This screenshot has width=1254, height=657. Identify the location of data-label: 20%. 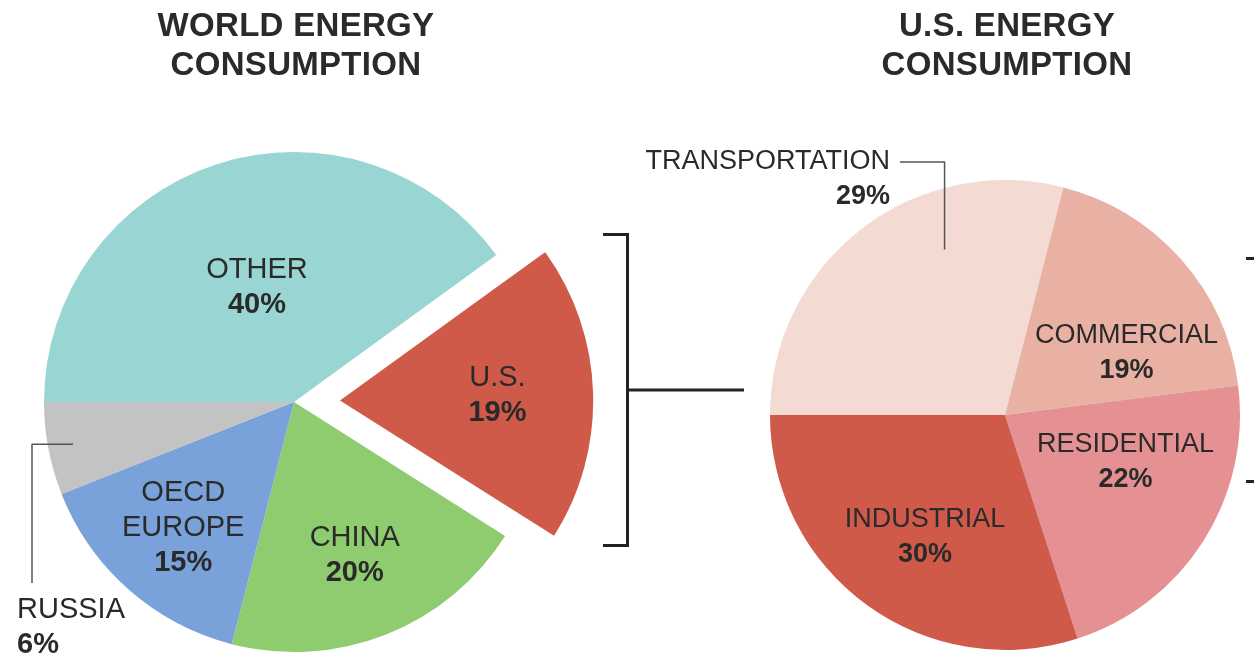
(354, 570).